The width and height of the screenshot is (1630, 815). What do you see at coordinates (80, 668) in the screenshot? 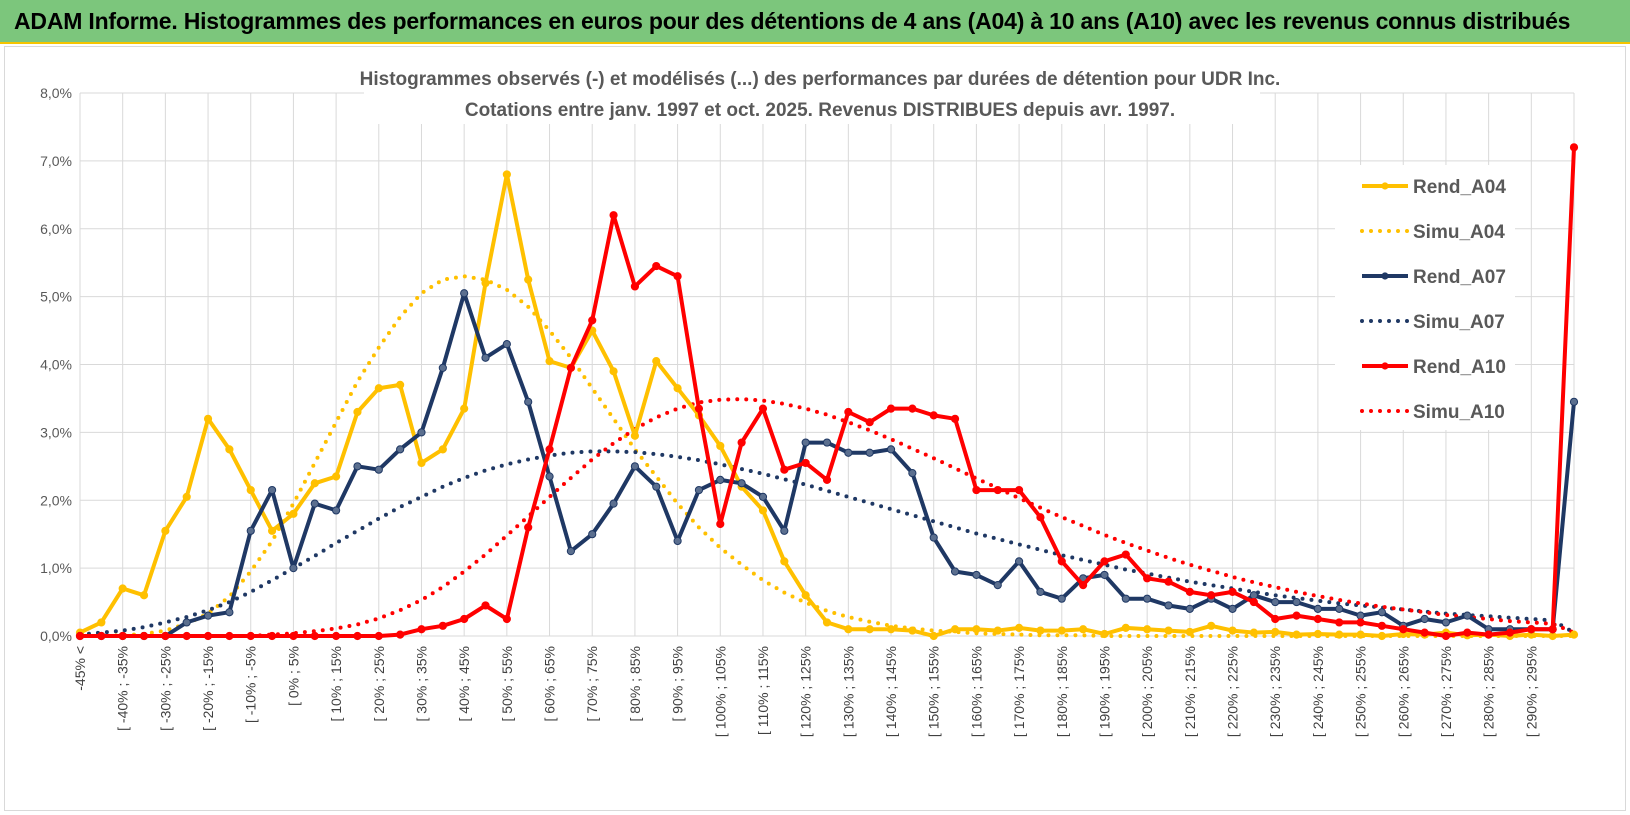
I see `x-tick-label: -45% <` at bounding box center [80, 668].